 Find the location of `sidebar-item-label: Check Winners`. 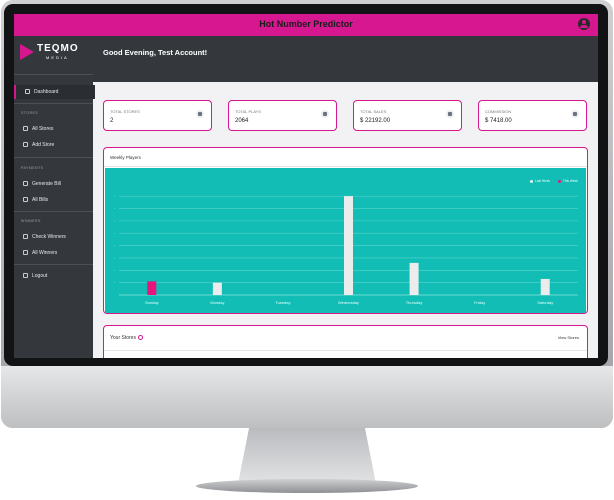

sidebar-item-label: Check Winners is located at coordinates (49, 237).